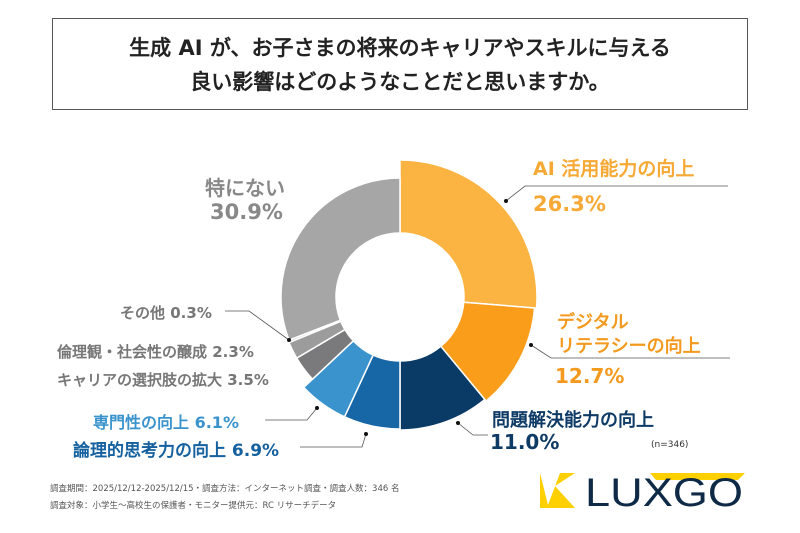 The image size is (800, 533). I want to click on value-ai: 26.3%, so click(569, 204).